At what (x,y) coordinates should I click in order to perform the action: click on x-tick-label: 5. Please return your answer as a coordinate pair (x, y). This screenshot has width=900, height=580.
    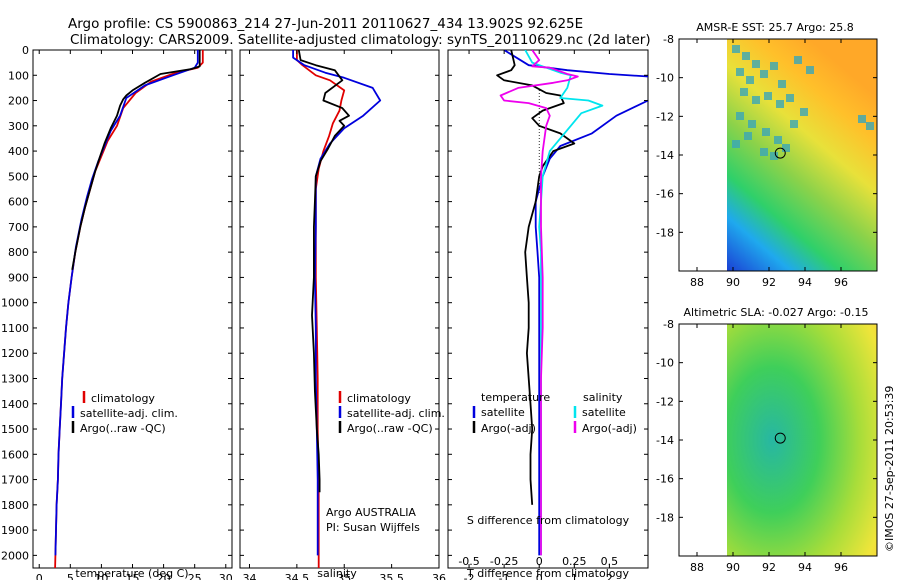
    Looking at the image, I should click on (70, 576).